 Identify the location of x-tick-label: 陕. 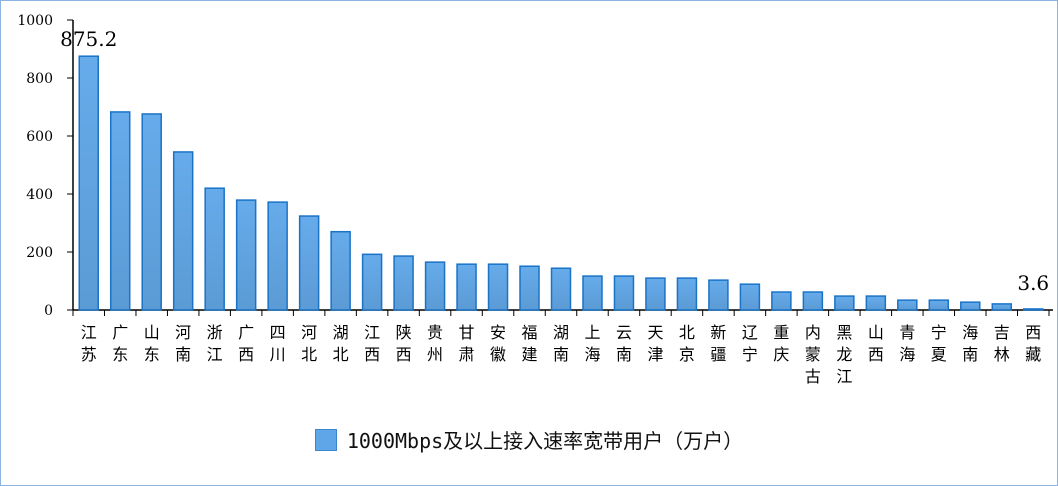
(404, 332).